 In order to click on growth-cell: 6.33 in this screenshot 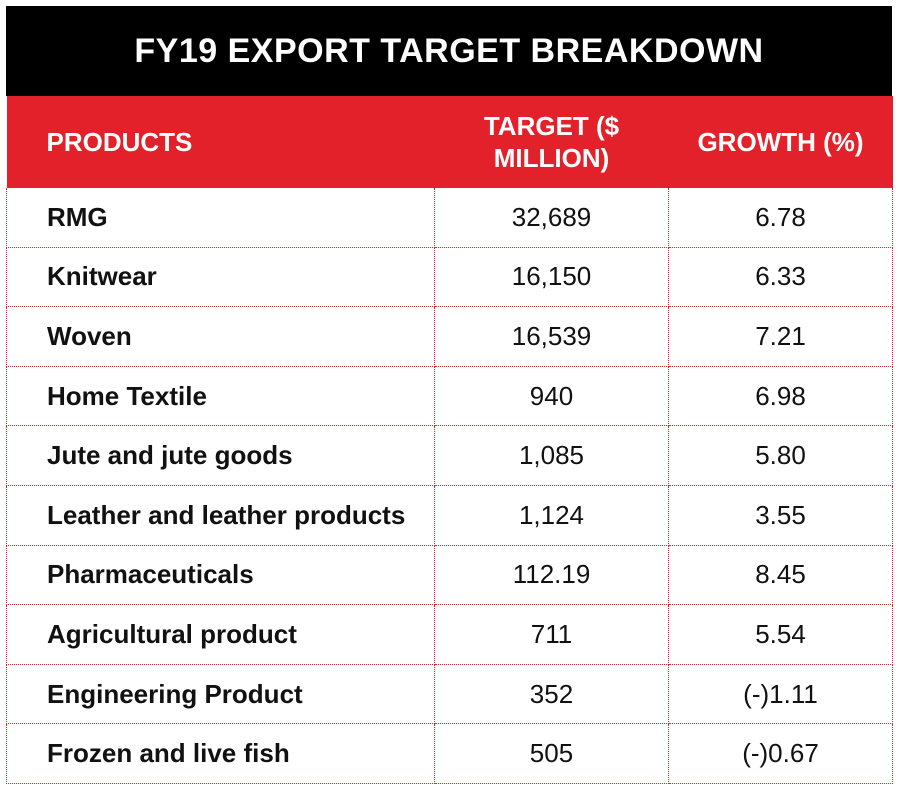, I will do `click(780, 277)`.